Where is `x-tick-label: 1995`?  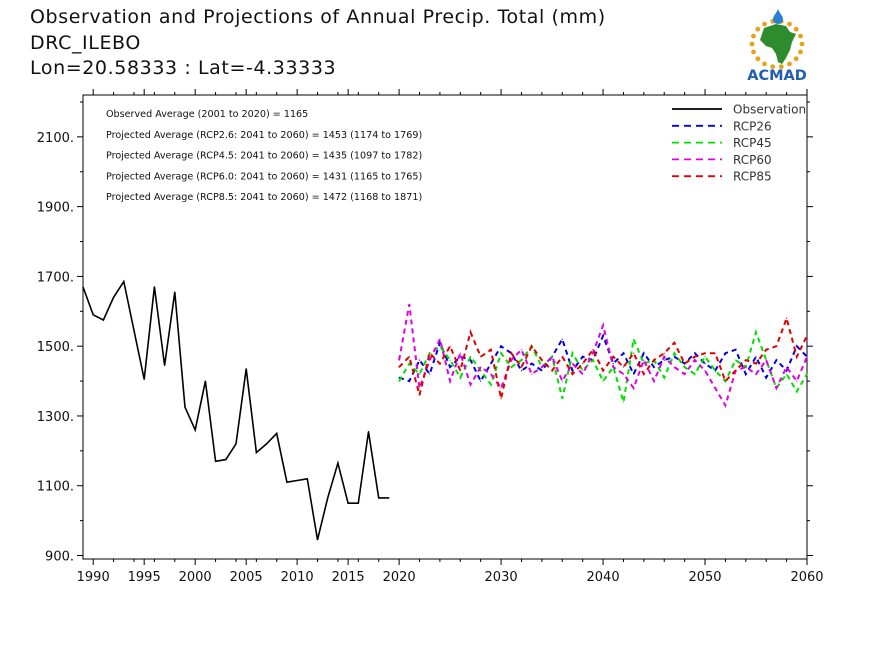
x-tick-label: 1995 is located at coordinates (144, 577).